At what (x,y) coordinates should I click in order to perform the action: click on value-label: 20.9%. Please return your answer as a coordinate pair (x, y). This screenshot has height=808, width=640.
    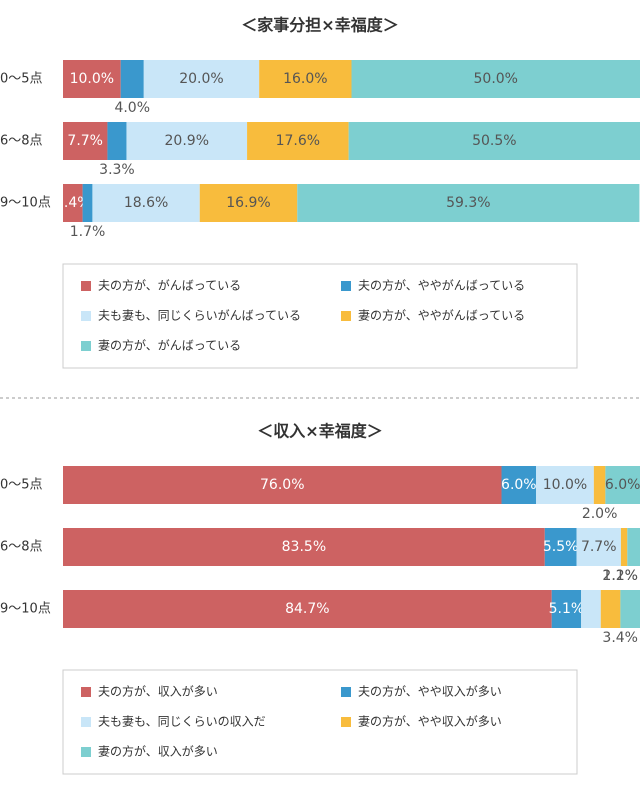
    Looking at the image, I should click on (187, 141).